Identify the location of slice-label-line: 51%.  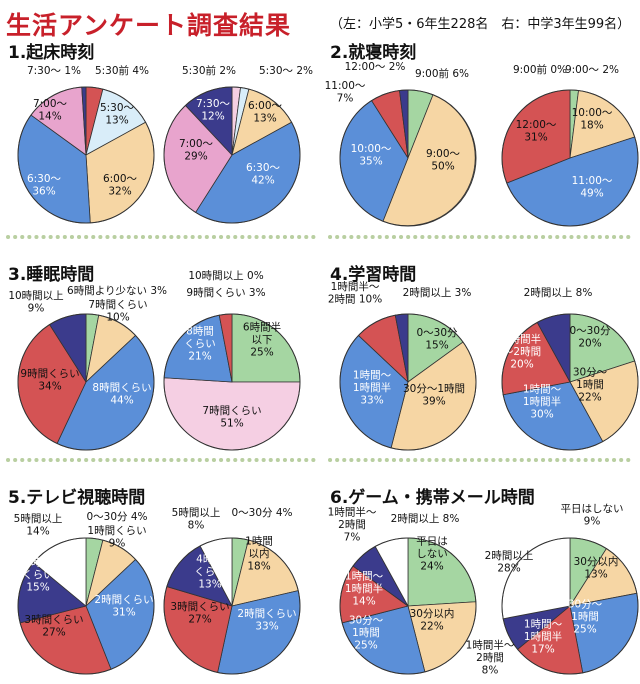
(231, 423).